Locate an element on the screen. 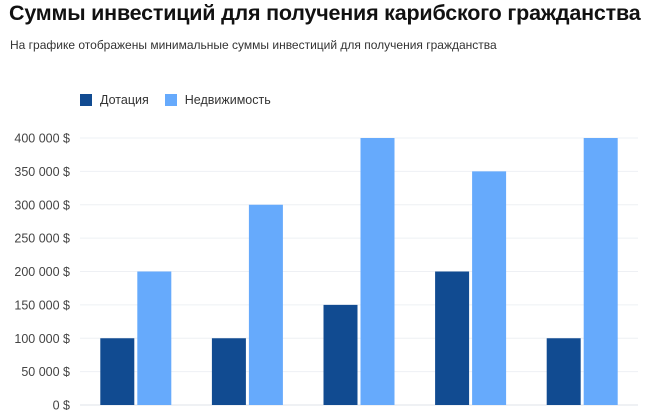 The image size is (650, 410). y-tick-label: 100 000 $ is located at coordinates (42, 339).